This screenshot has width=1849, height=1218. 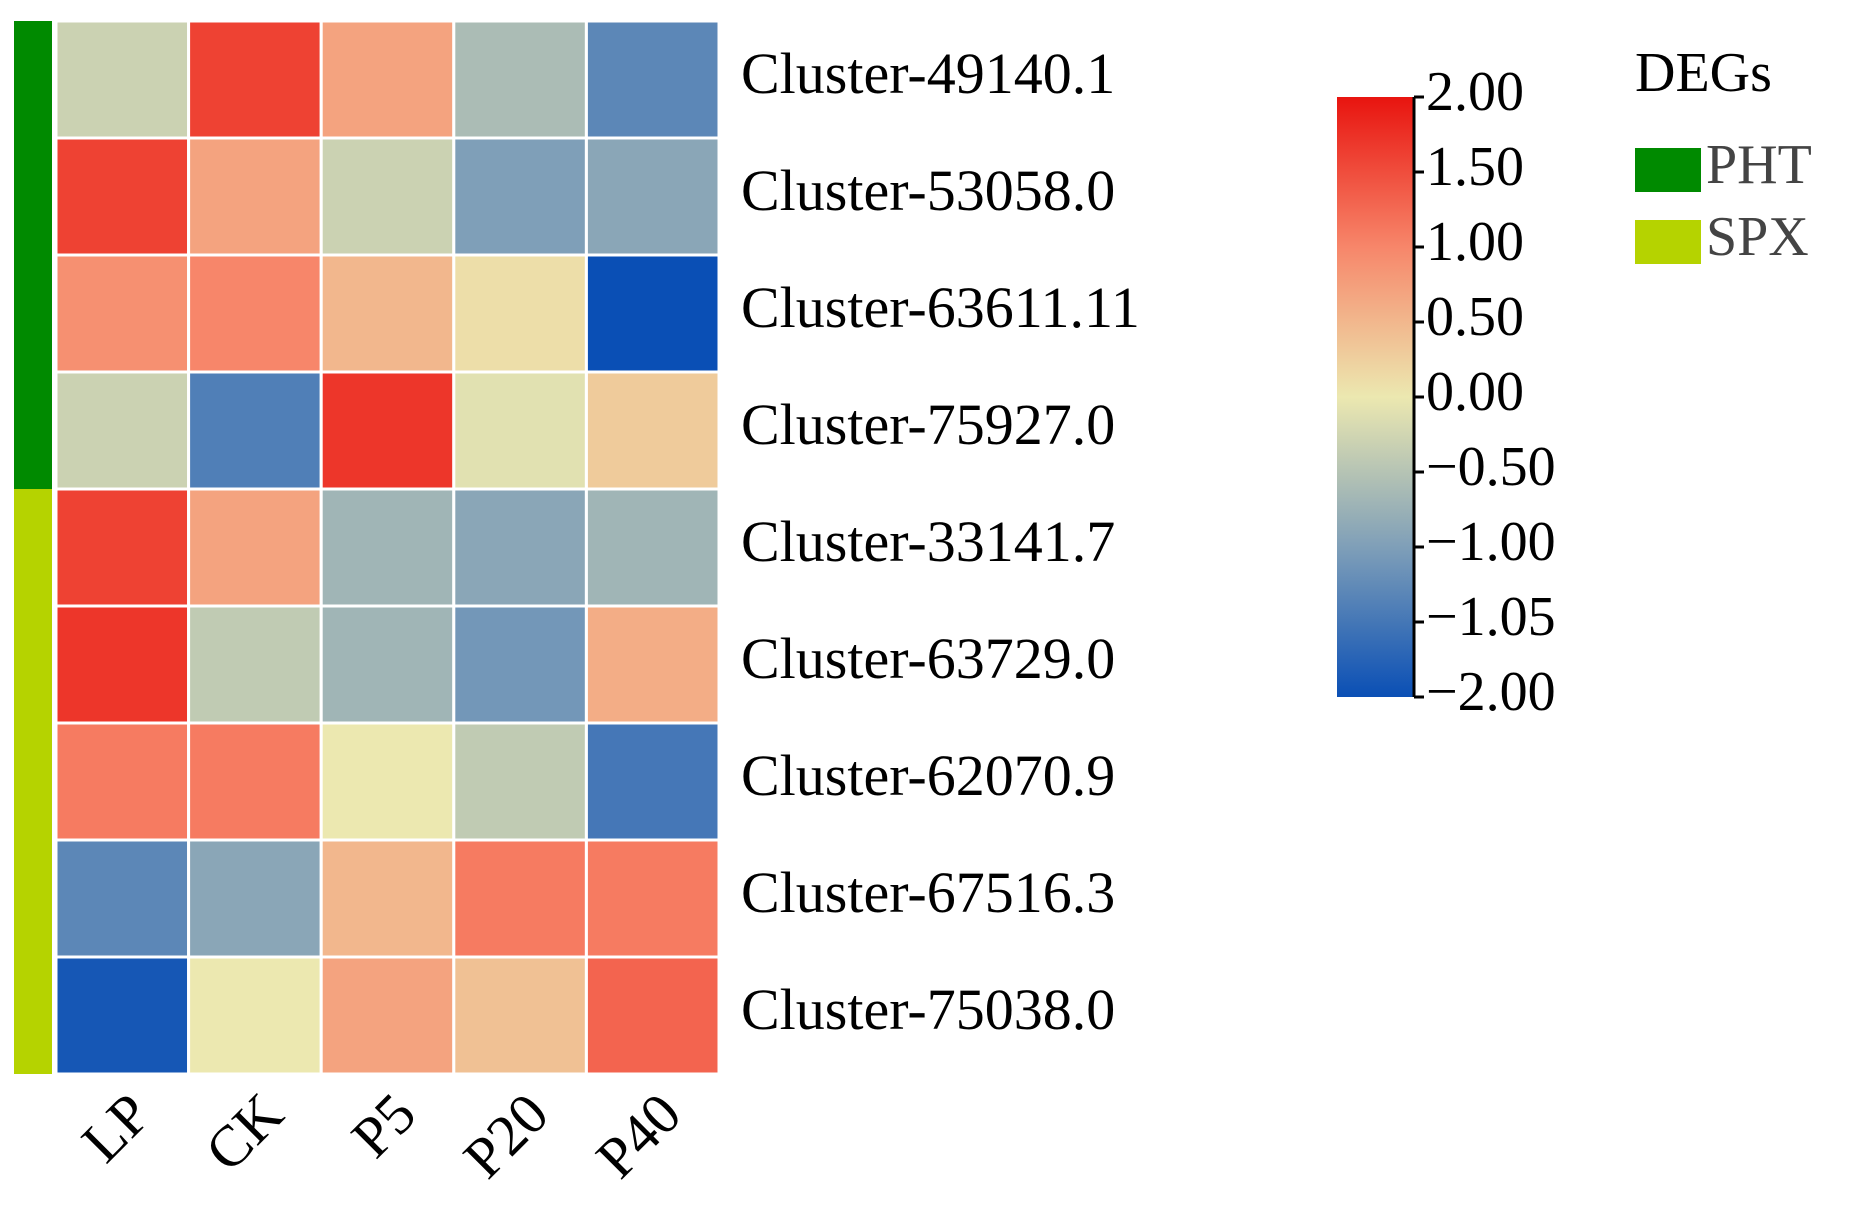 What do you see at coordinates (244, 1132) in the screenshot?
I see `column-label: CK` at bounding box center [244, 1132].